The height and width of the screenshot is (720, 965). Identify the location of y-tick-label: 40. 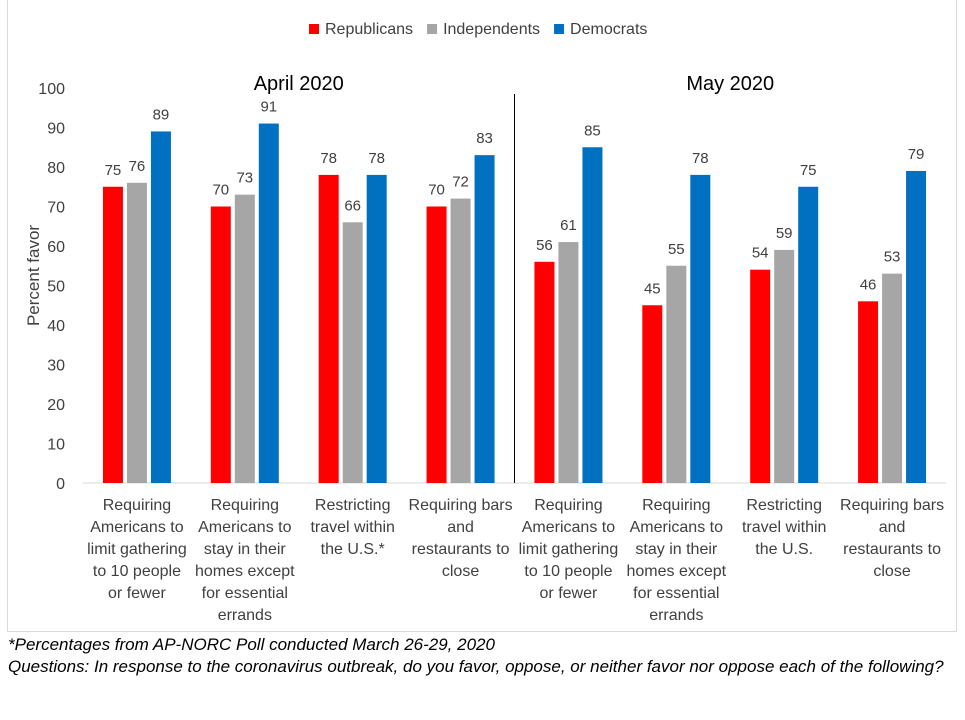
(56, 326).